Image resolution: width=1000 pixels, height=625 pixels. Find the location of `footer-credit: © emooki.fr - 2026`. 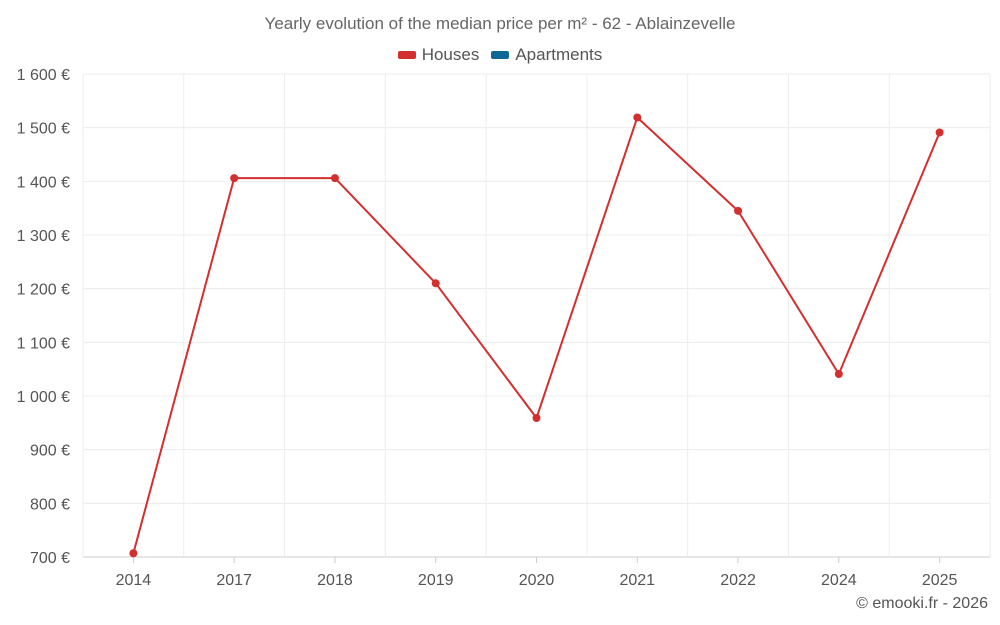

footer-credit: © emooki.fr - 2026 is located at coordinates (922, 603).